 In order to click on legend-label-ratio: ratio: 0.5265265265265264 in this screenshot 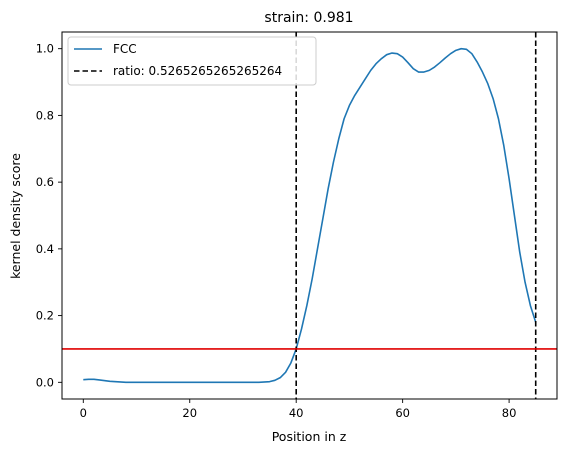, I will do `click(197, 71)`.